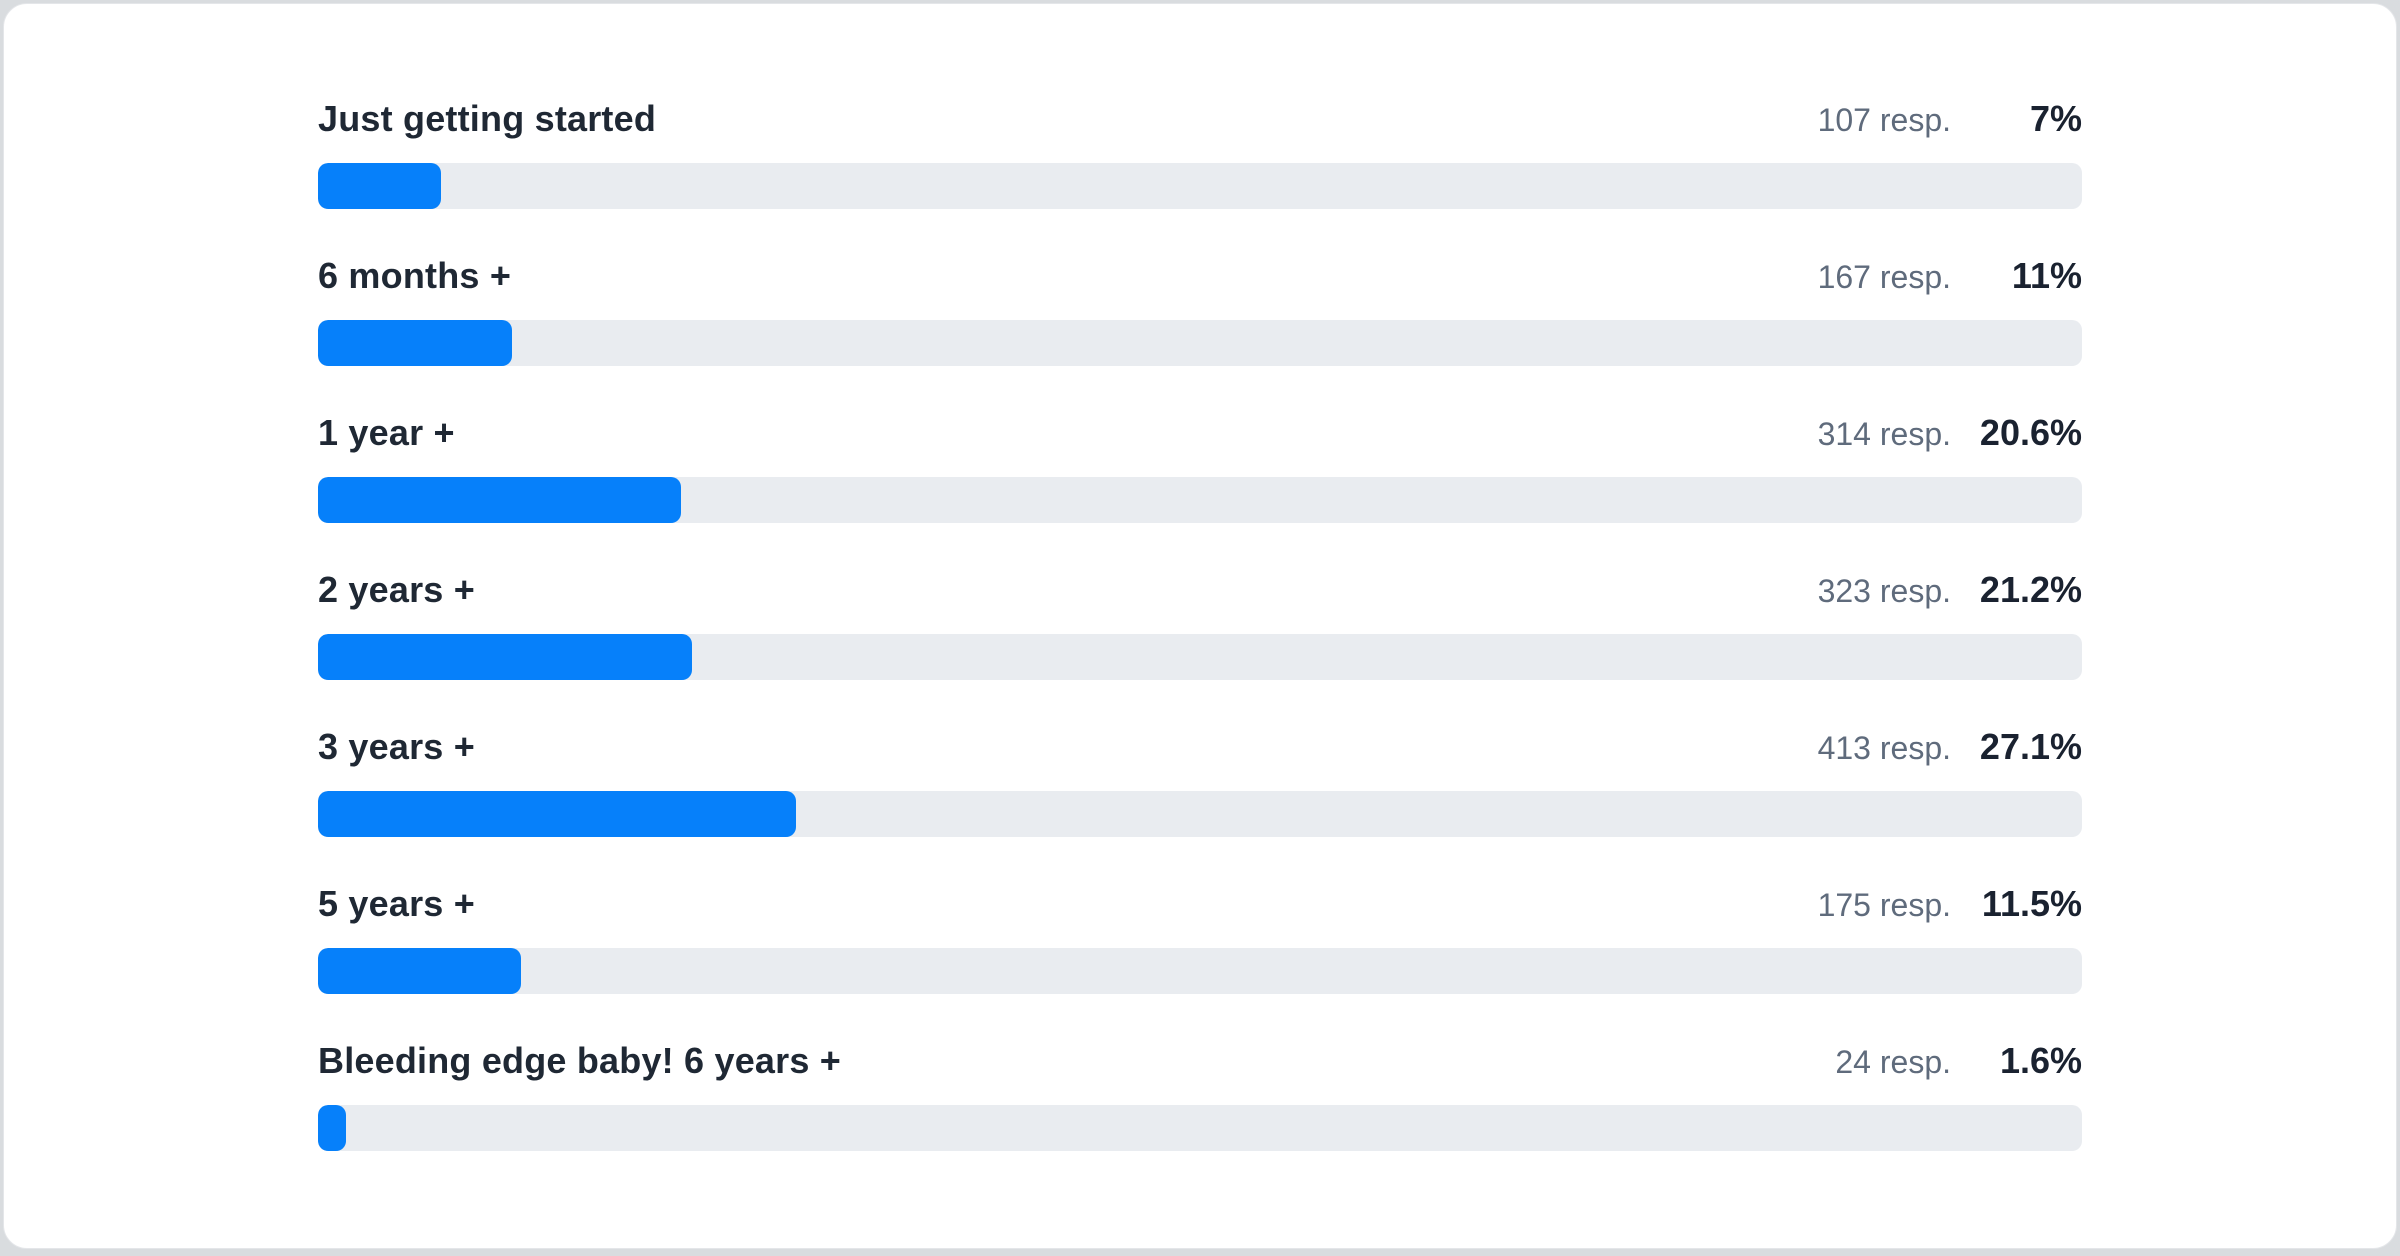  What do you see at coordinates (2055, 118) in the screenshot?
I see `percentage-value: 7%` at bounding box center [2055, 118].